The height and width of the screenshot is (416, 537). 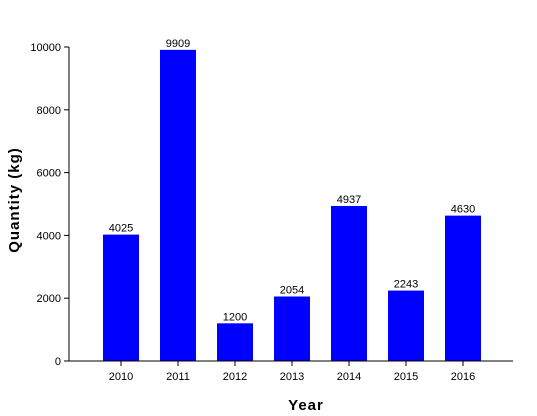 I want to click on bar-2012, so click(x=235, y=342).